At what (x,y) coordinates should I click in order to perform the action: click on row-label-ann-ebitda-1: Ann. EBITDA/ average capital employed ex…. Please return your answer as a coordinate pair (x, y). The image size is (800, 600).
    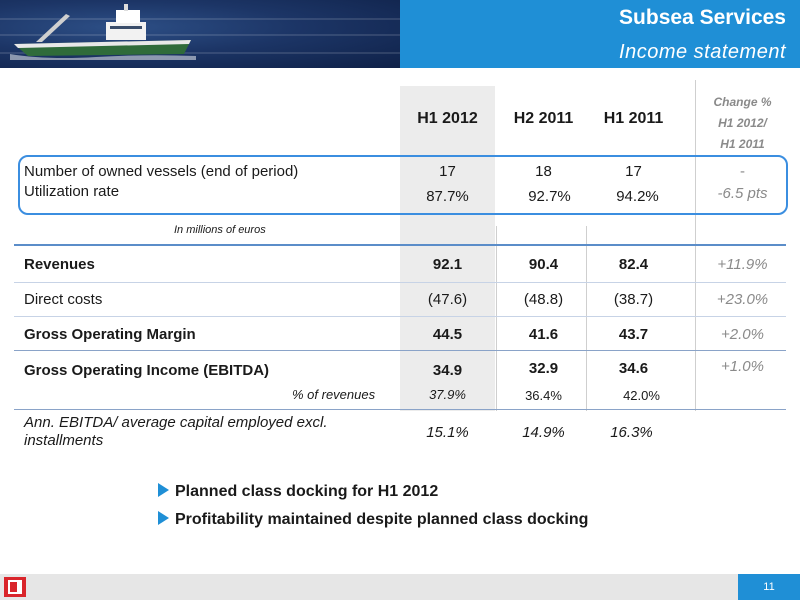
    Looking at the image, I should click on (176, 422).